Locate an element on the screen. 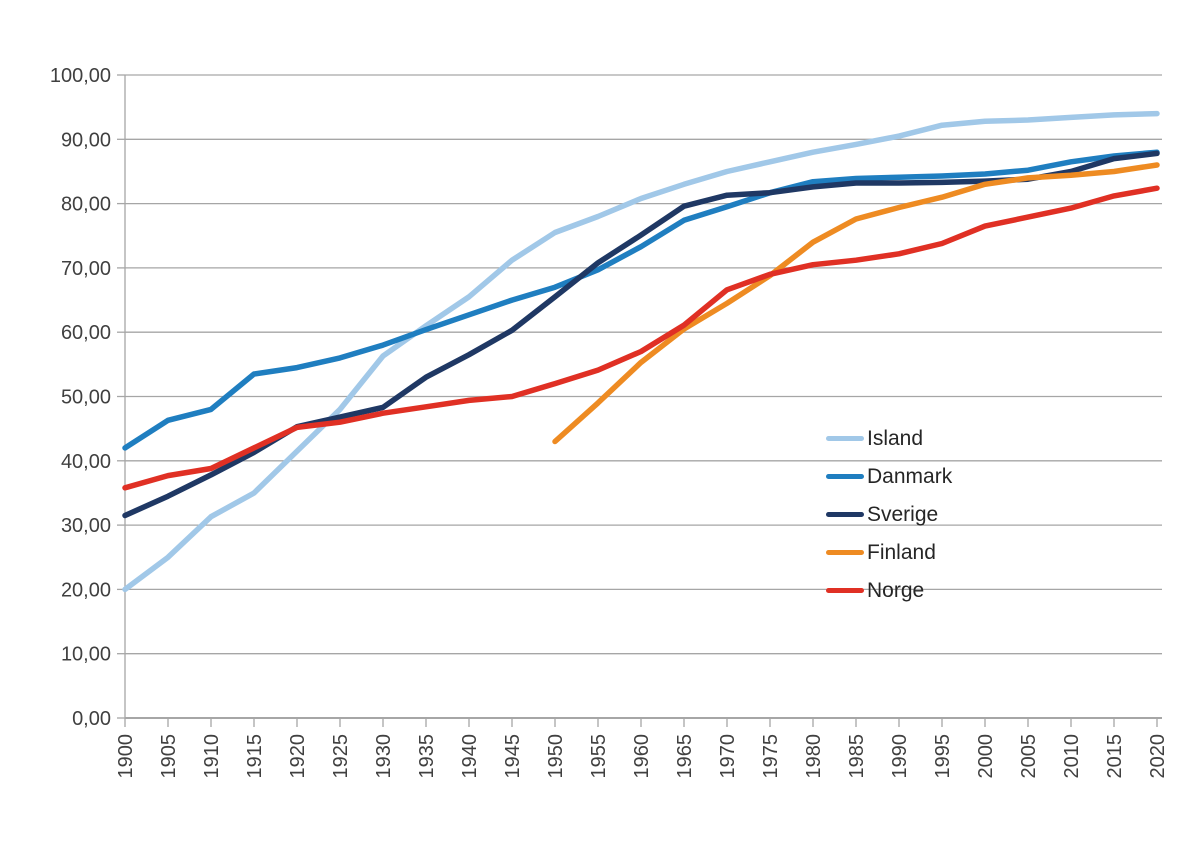 The width and height of the screenshot is (1200, 857). x-tick-label: 2005 is located at coordinates (1029, 756).